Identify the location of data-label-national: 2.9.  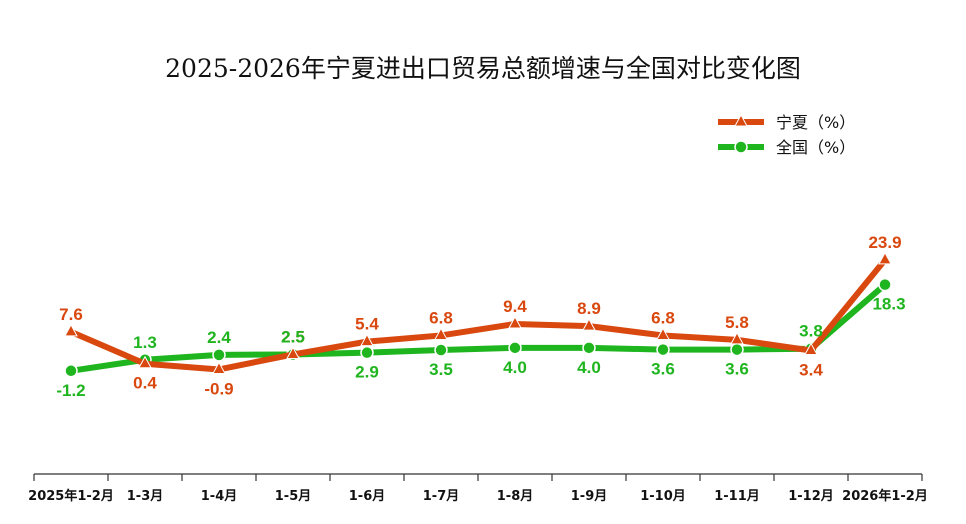
(367, 372).